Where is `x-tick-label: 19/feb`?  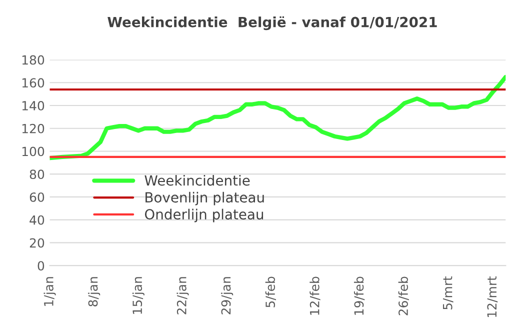 x-tick-label: 19/feb is located at coordinates (359, 295).